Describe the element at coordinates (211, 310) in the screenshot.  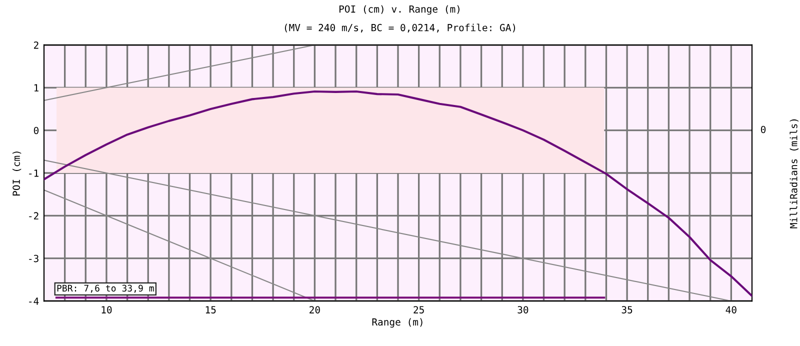
I see `x-tick-label: 15` at that location.